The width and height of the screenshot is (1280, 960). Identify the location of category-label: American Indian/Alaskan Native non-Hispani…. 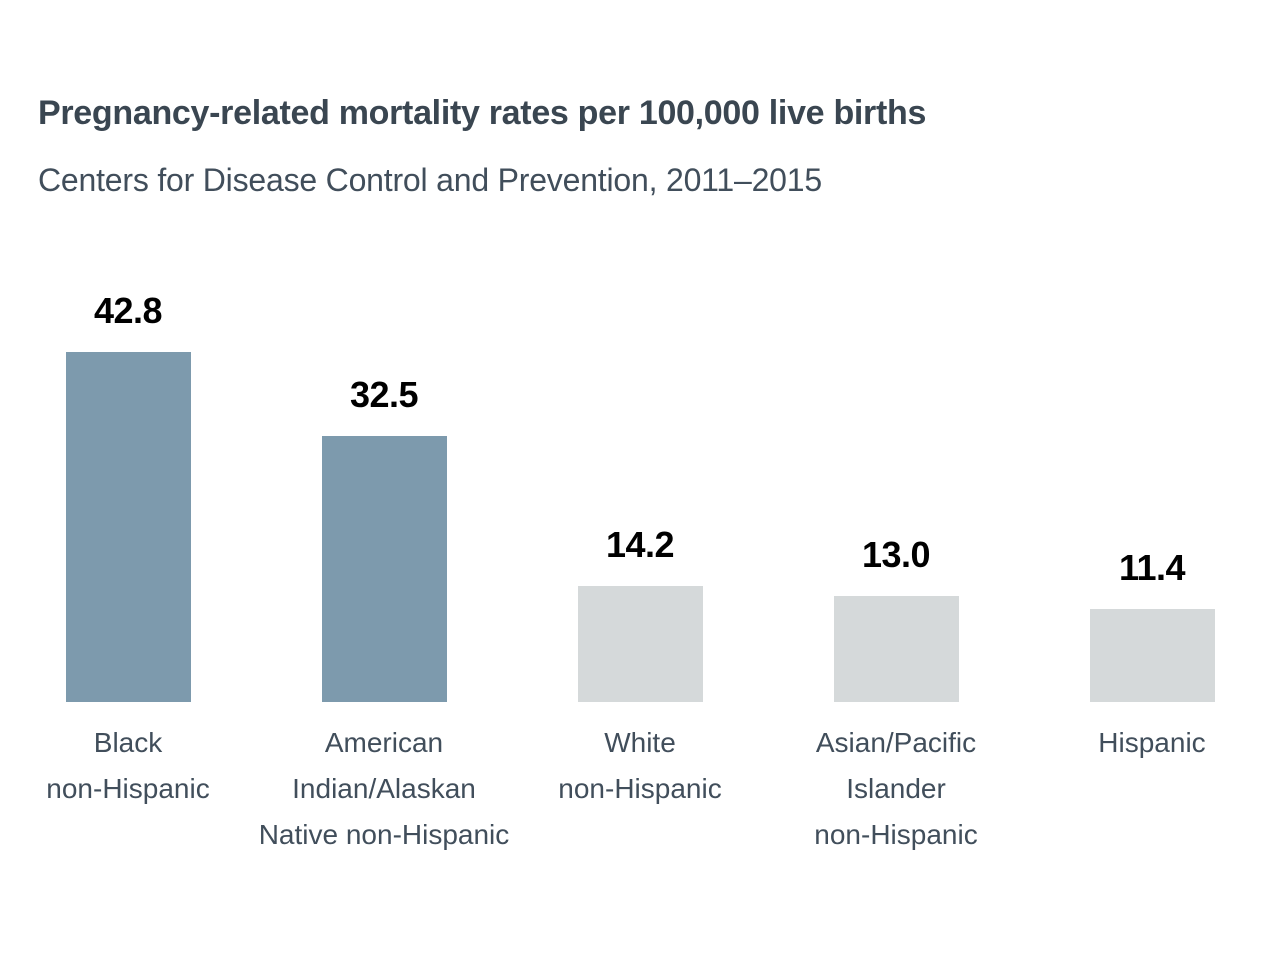
(384, 789).